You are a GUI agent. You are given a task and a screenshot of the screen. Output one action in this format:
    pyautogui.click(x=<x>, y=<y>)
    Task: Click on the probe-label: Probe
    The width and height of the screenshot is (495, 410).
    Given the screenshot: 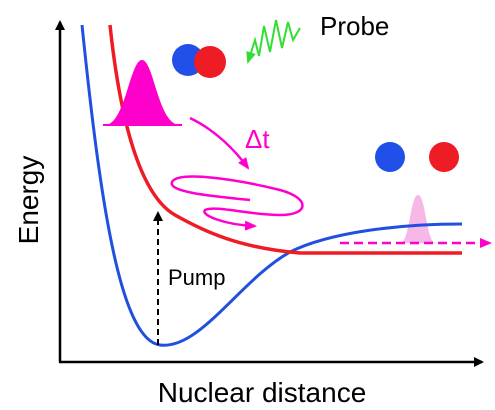 What is the action you would take?
    pyautogui.click(x=354, y=26)
    